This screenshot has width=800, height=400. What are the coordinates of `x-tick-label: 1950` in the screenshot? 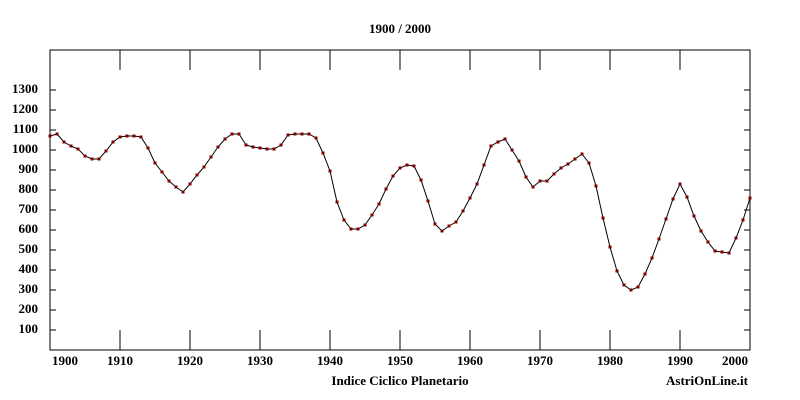 It's located at (400, 360).